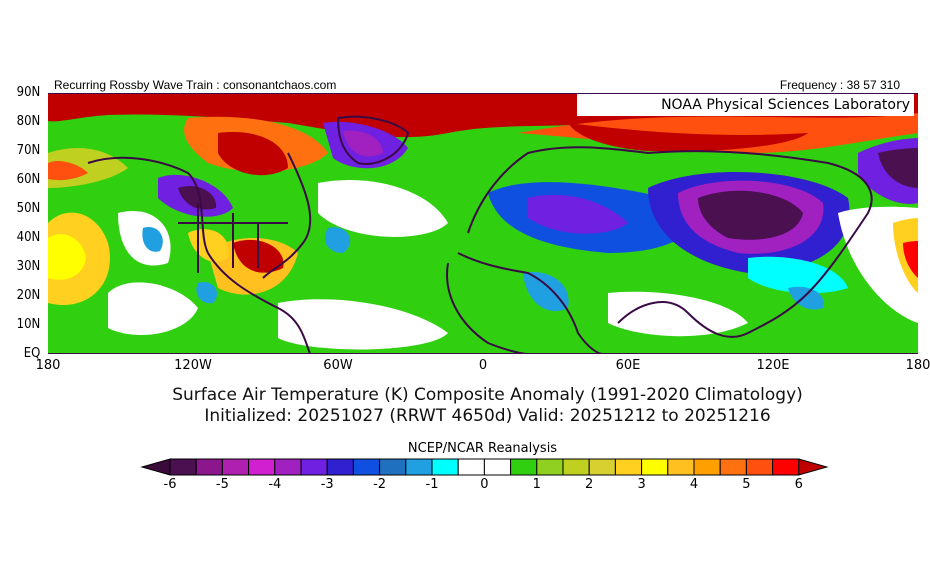  What do you see at coordinates (28, 324) in the screenshot?
I see `lat-label: 10N` at bounding box center [28, 324].